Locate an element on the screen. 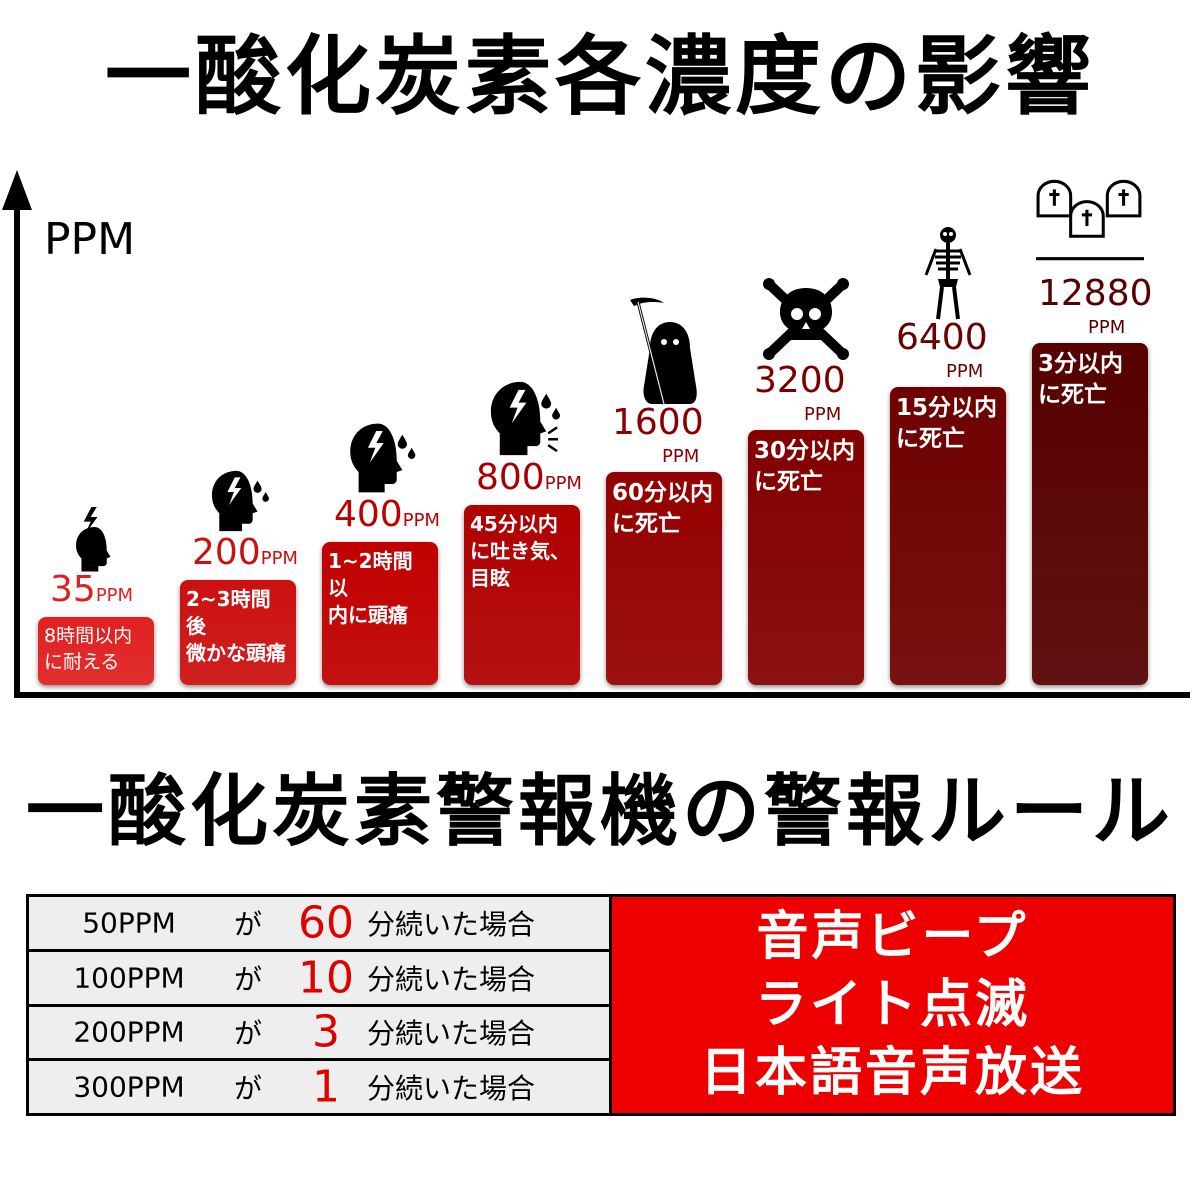 The image size is (1200, 1200). rules-title: 一酸化炭素警報機の警報ルール is located at coordinates (599, 812).